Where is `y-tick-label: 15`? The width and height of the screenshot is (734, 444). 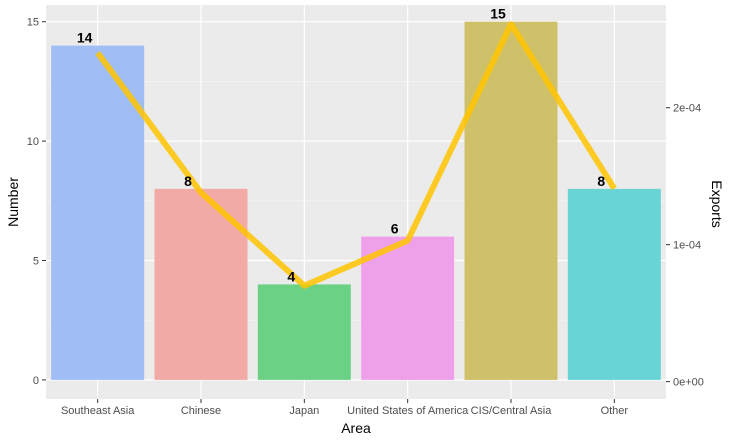 y-tick-label: 15 is located at coordinates (33, 23).